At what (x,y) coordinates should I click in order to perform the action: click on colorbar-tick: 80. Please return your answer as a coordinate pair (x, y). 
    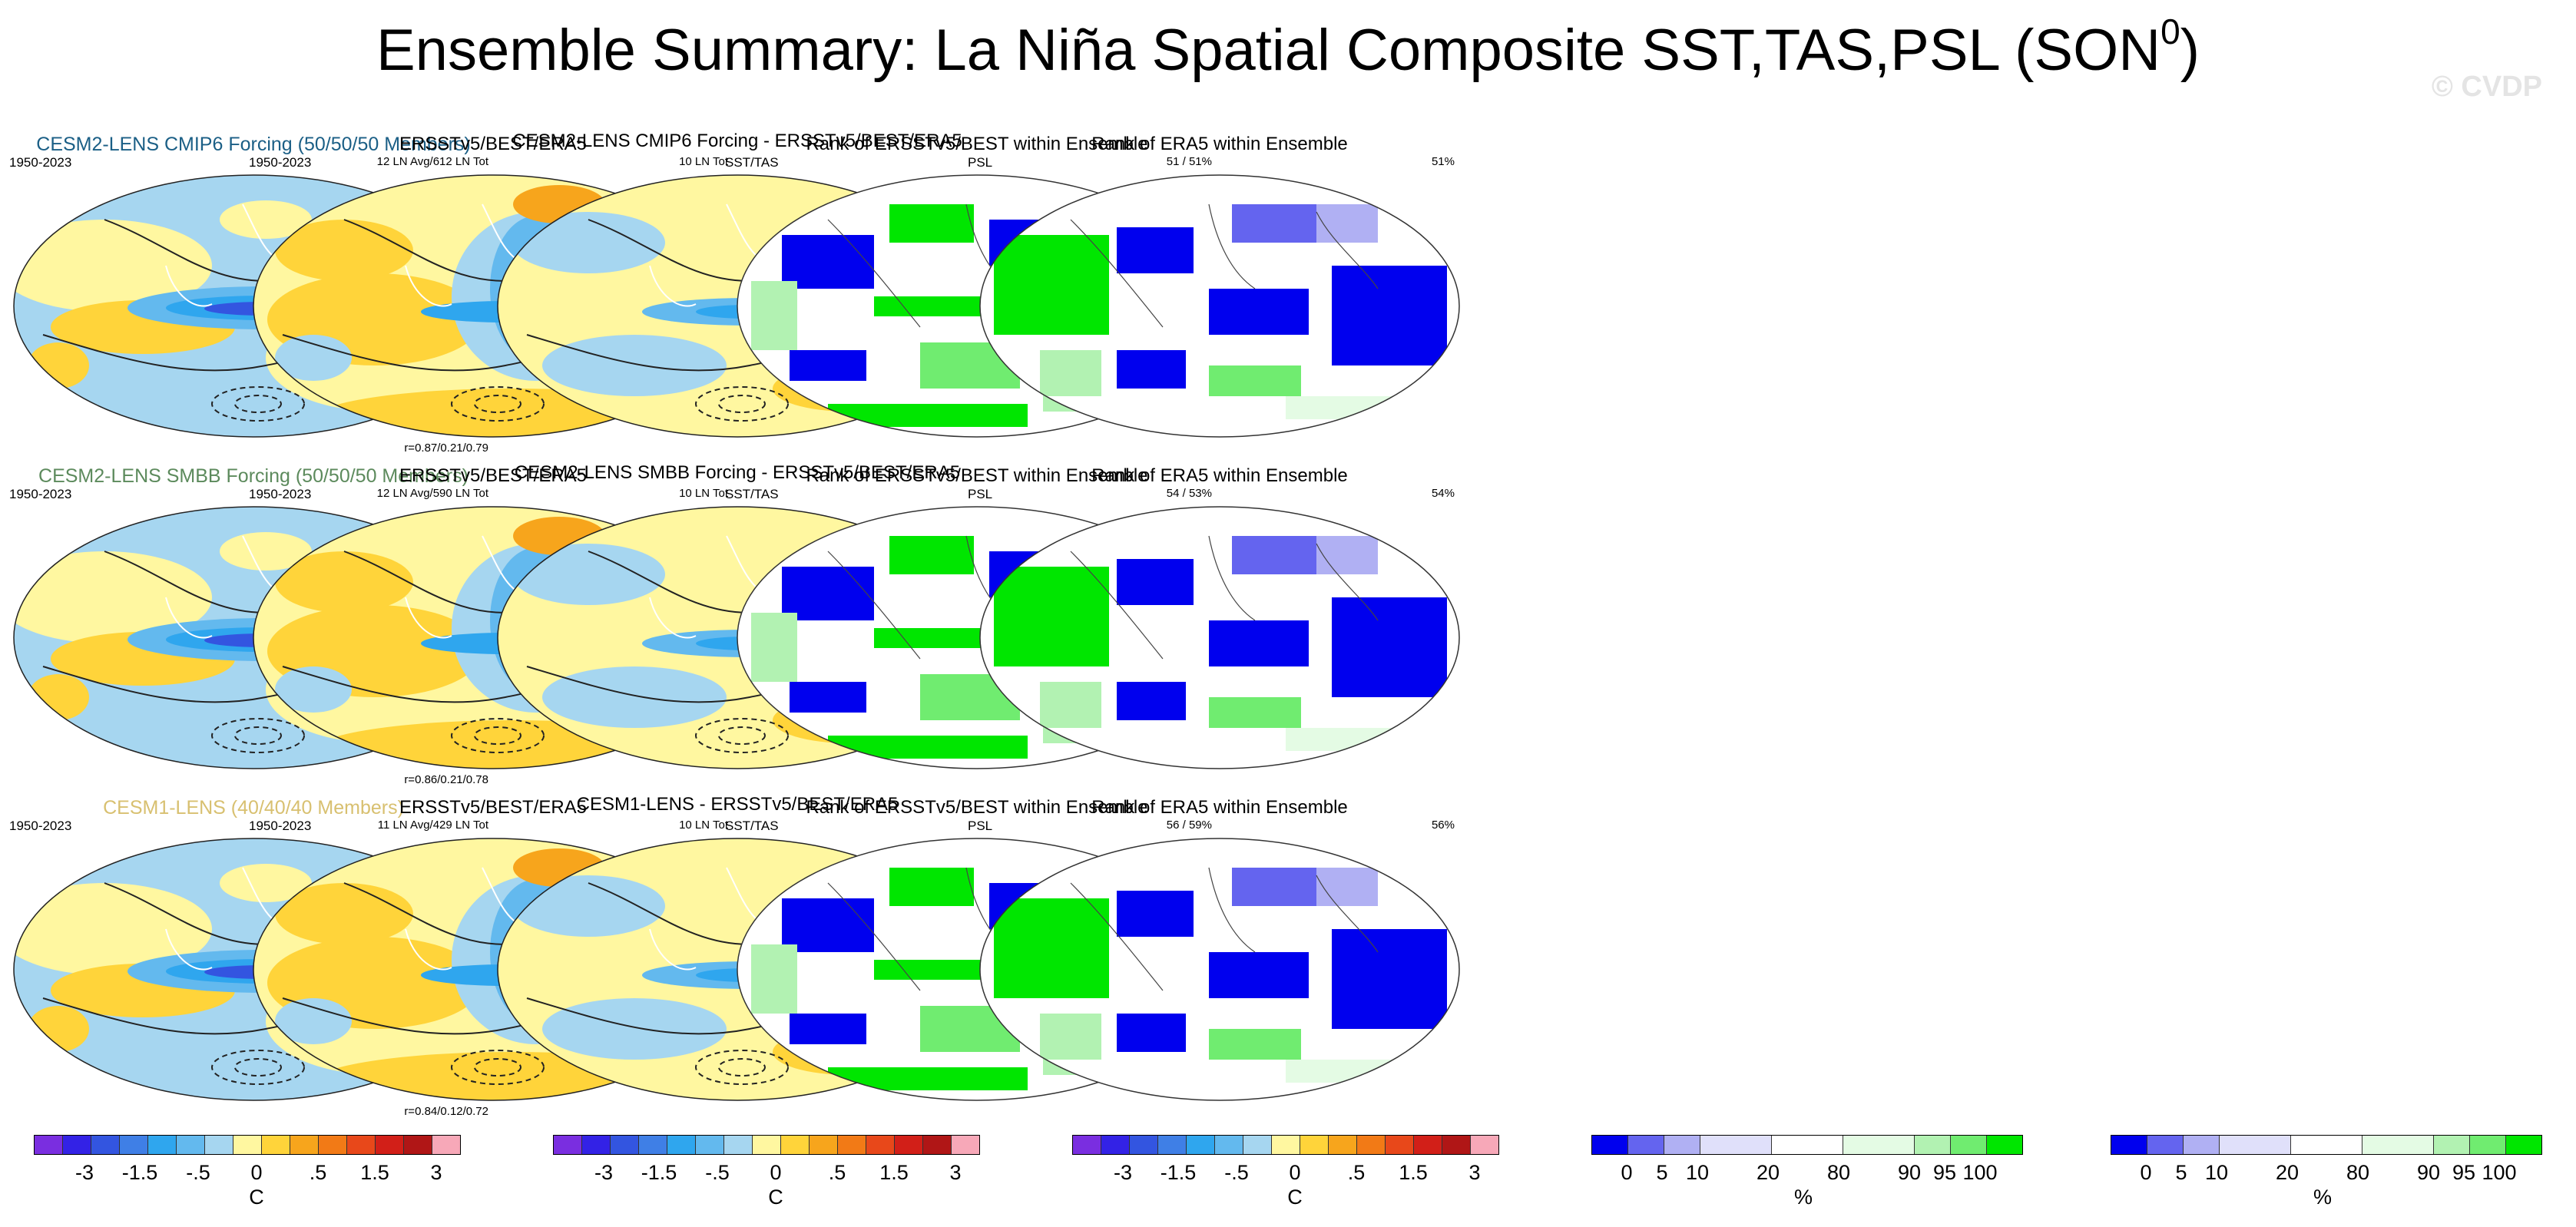
    Looking at the image, I should click on (1838, 1172).